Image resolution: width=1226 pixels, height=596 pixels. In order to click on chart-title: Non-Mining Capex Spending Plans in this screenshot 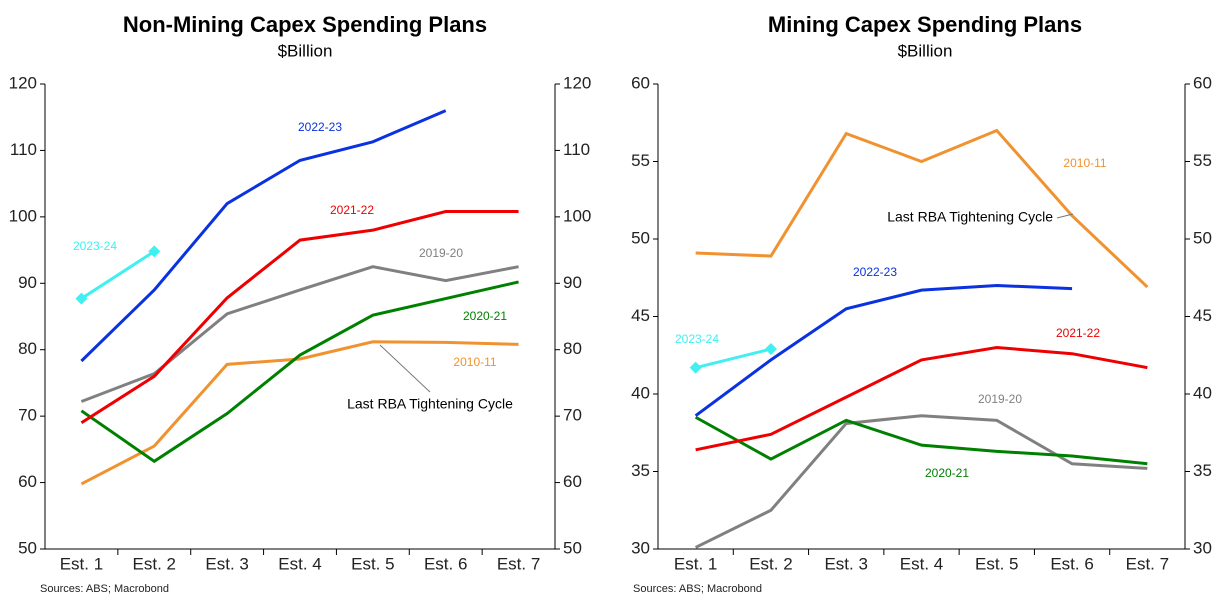, I will do `click(305, 24)`.